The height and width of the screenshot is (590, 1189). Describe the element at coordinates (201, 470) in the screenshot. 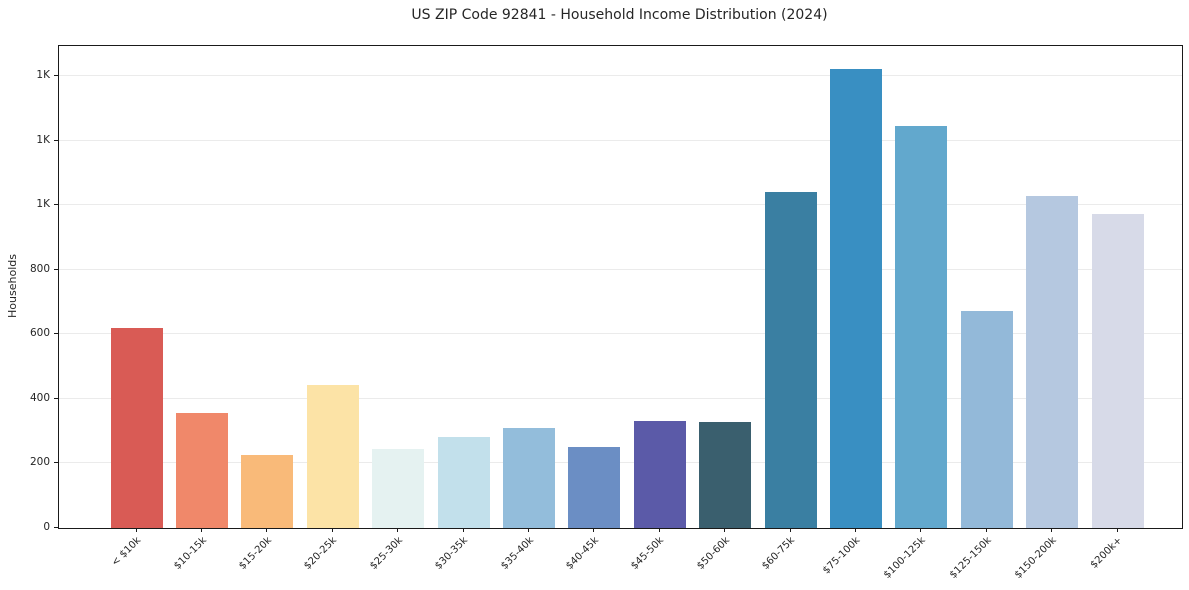

I see `bar-$10-15k` at that location.